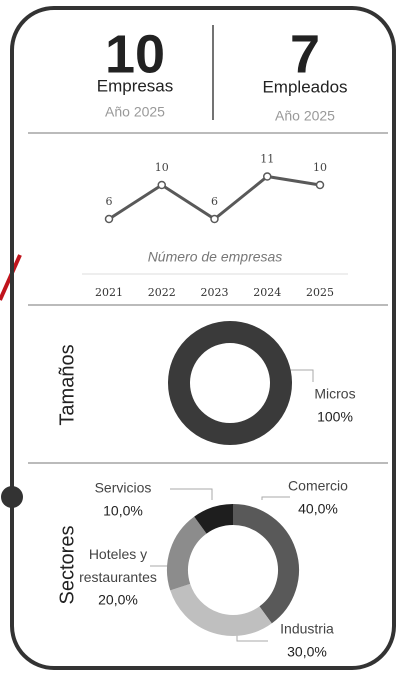 Image resolution: width=401 pixels, height=674 pixels. I want to click on x-tick-label: 2022, so click(162, 292).